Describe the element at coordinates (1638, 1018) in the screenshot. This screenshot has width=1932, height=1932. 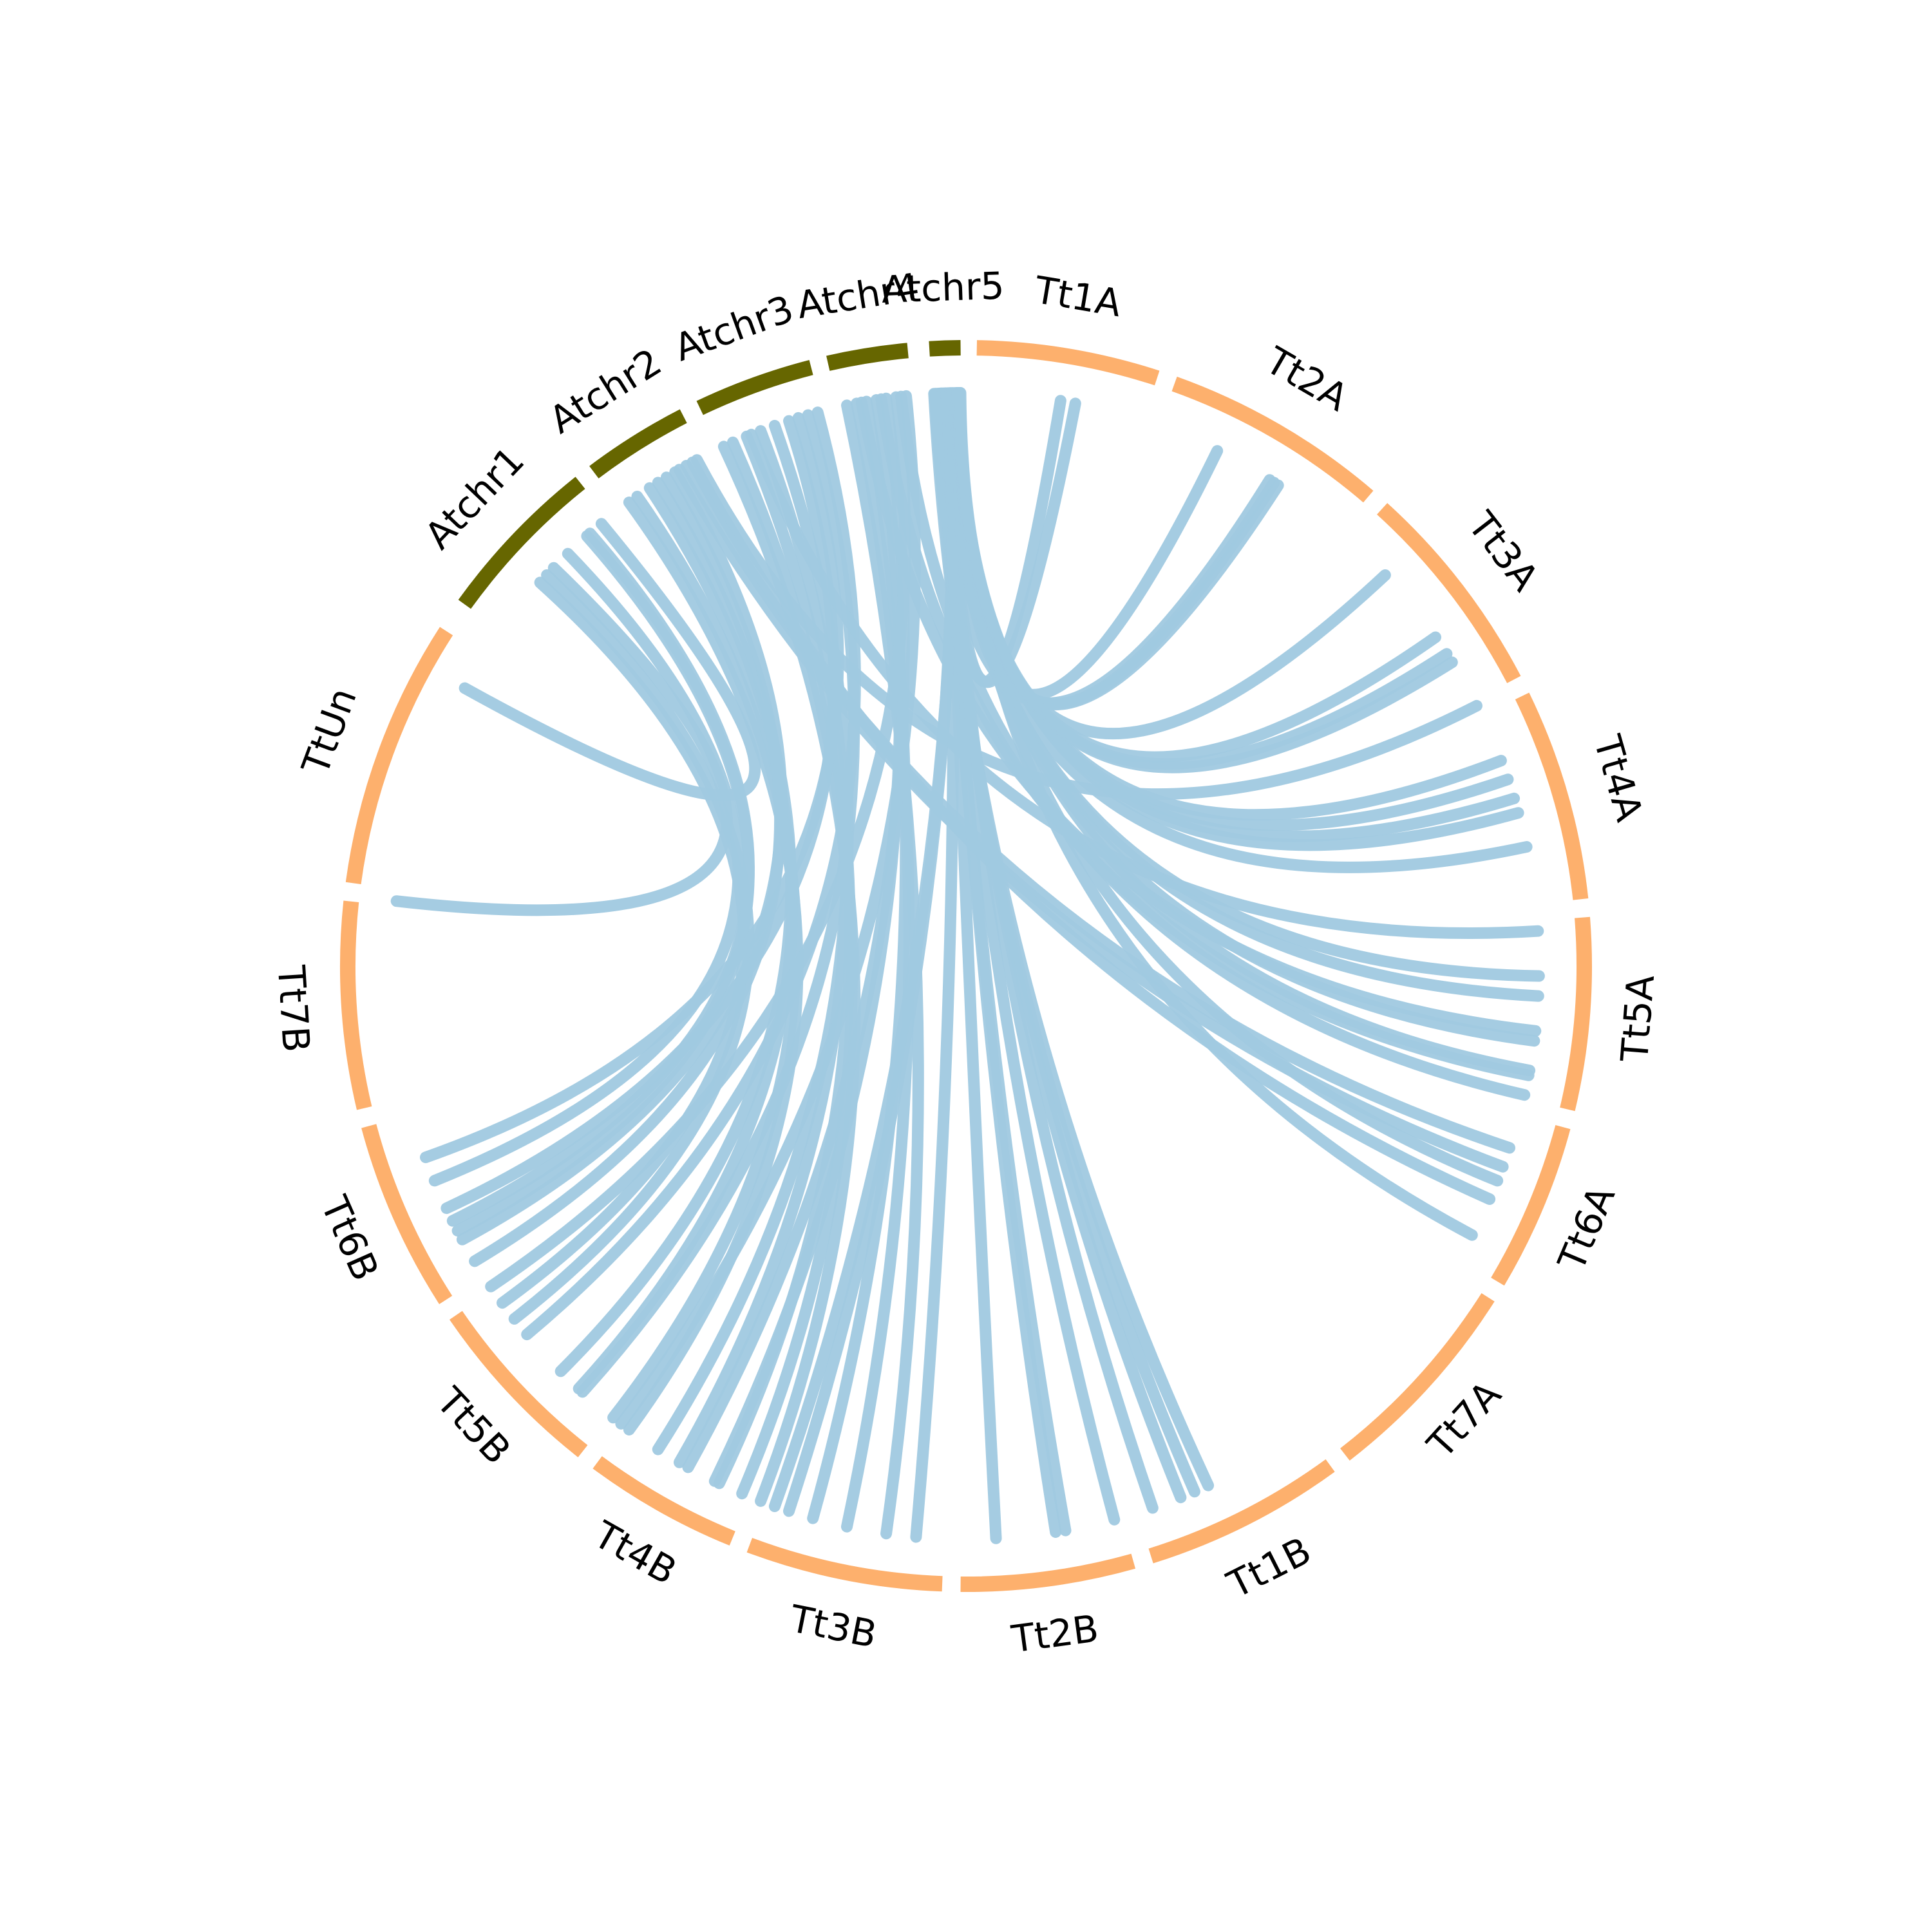
I see `chromosome-label-tt5a: Tt5A` at that location.